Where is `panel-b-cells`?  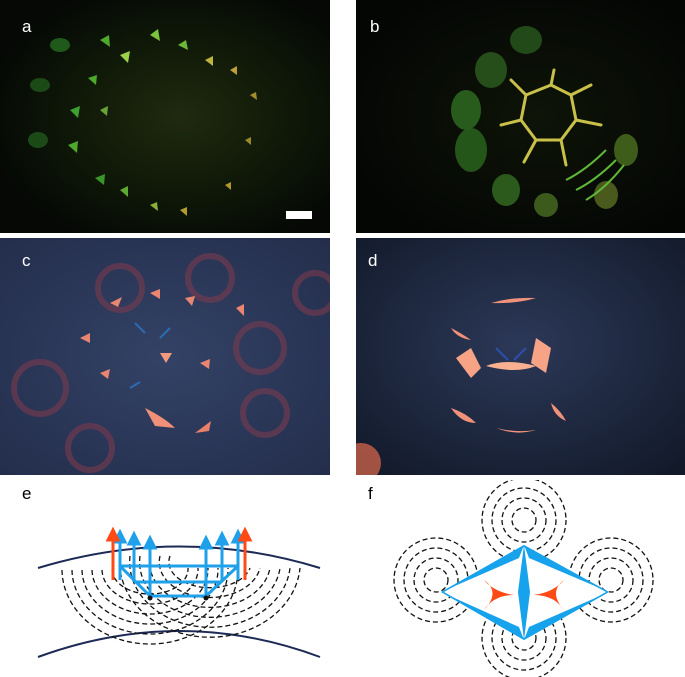
panel-b-cells is located at coordinates (544, 121).